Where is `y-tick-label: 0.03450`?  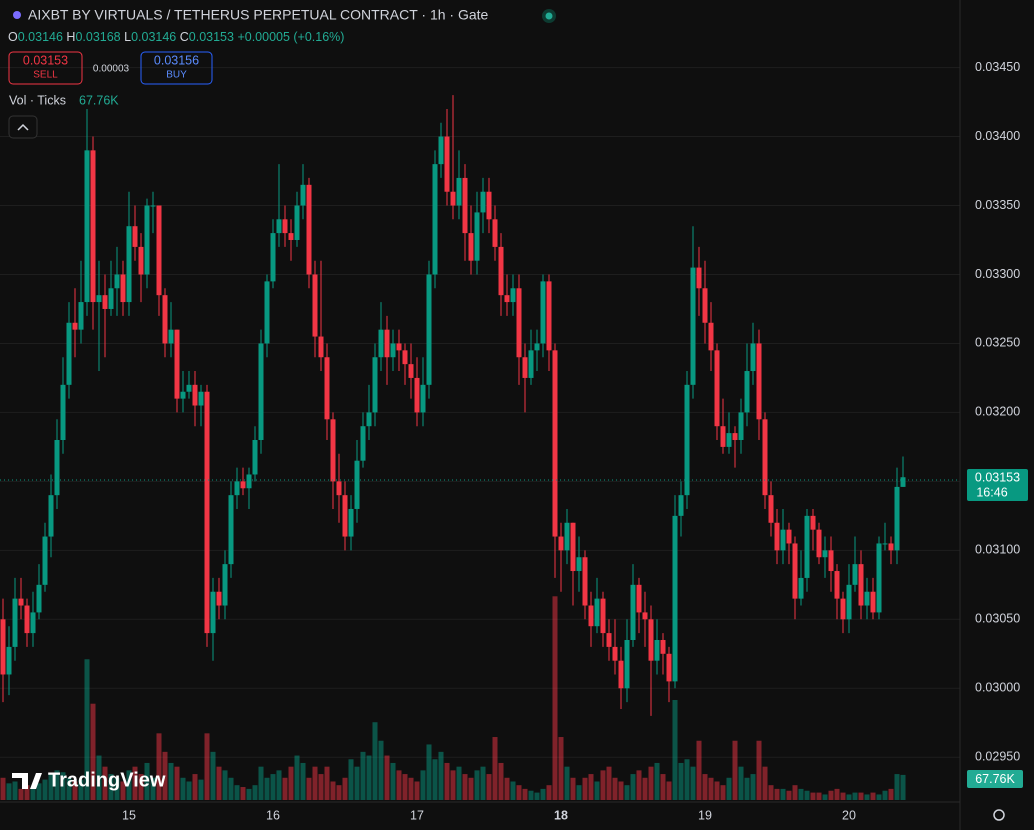 y-tick-label: 0.03450 is located at coordinates (997, 67).